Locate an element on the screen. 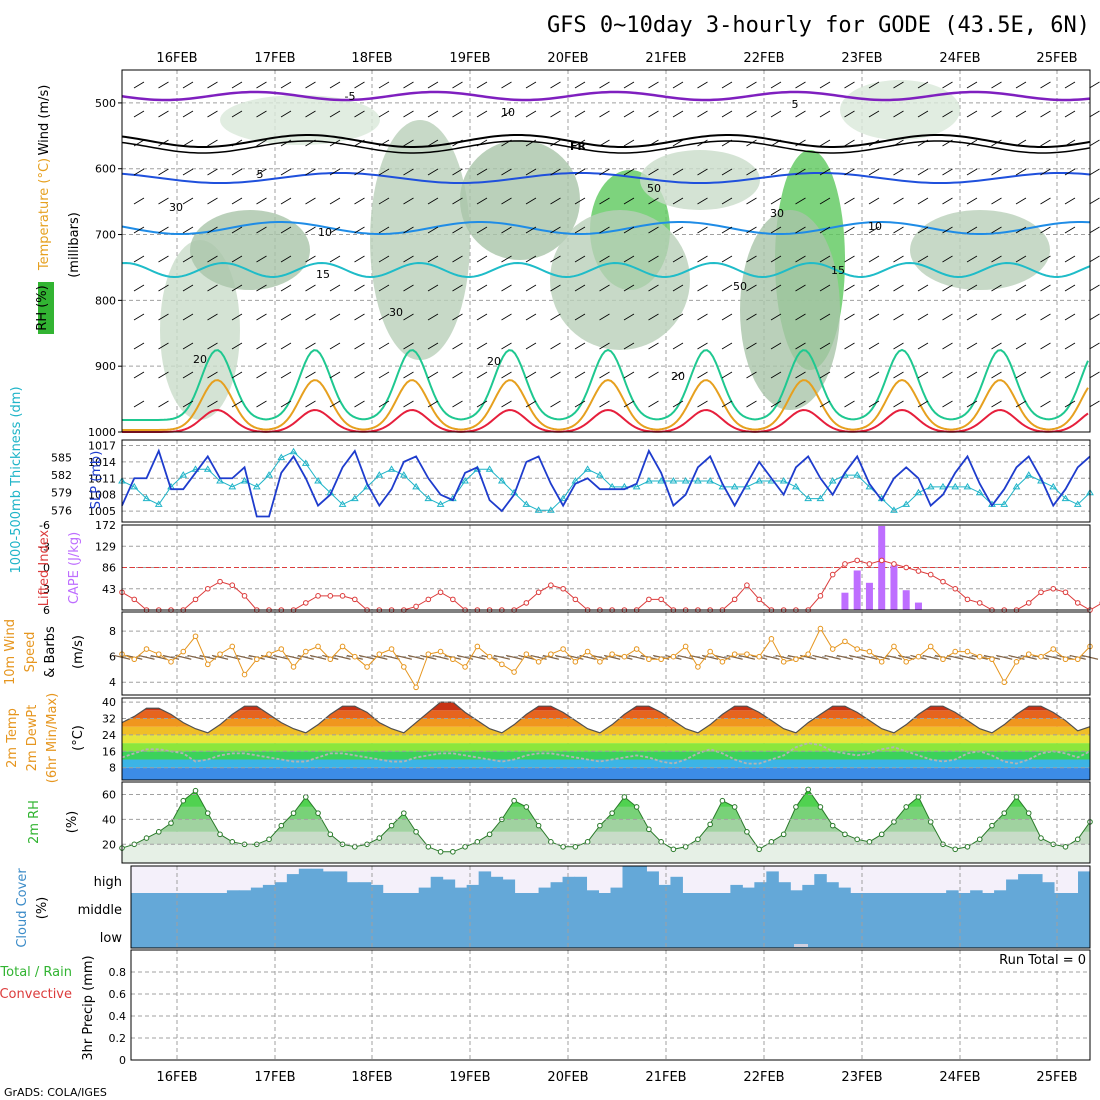  y-tick-label: -6 is located at coordinates (44, 525).